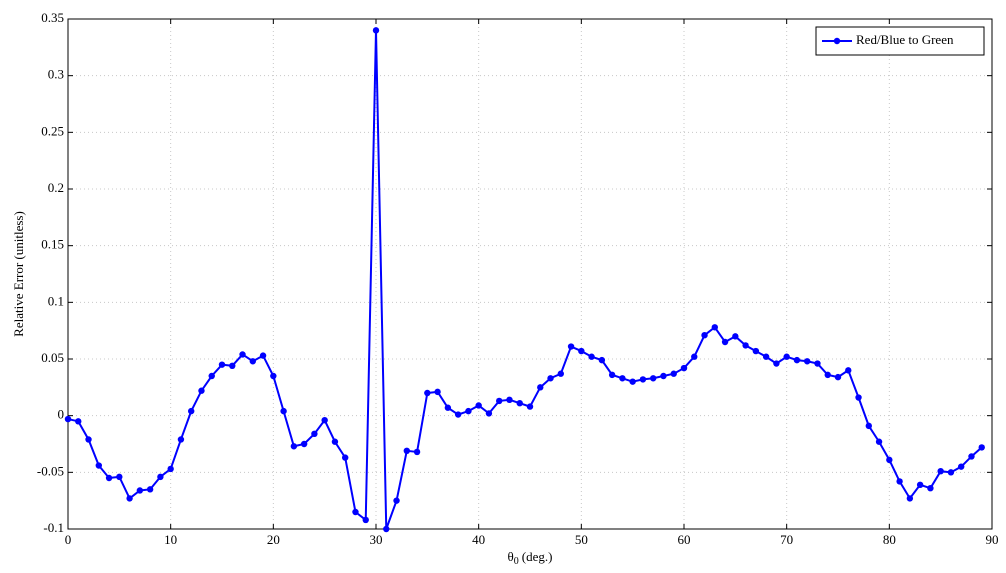 The image size is (1006, 573). What do you see at coordinates (18, 274) in the screenshot?
I see `y-axis-label: Relative Error (unitless)` at bounding box center [18, 274].